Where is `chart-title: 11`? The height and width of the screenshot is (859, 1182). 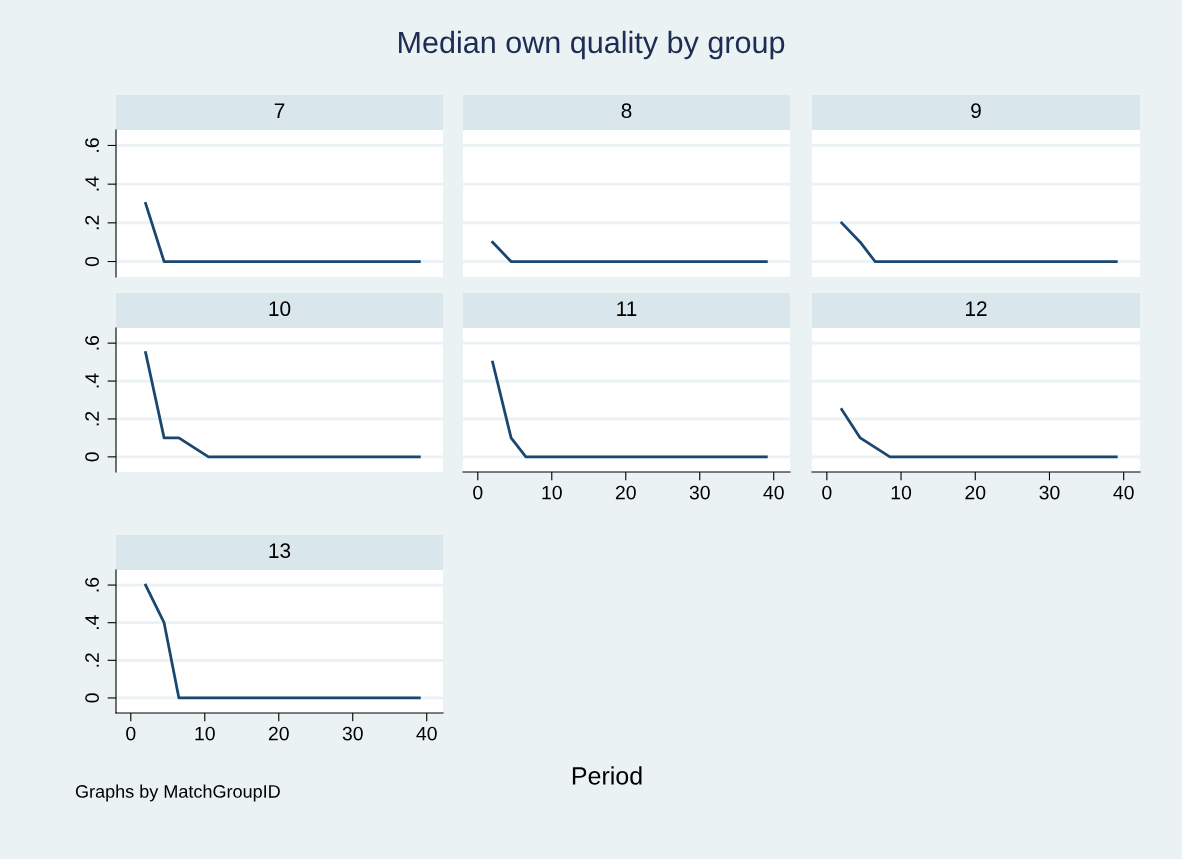
chart-title: 11 is located at coordinates (627, 308).